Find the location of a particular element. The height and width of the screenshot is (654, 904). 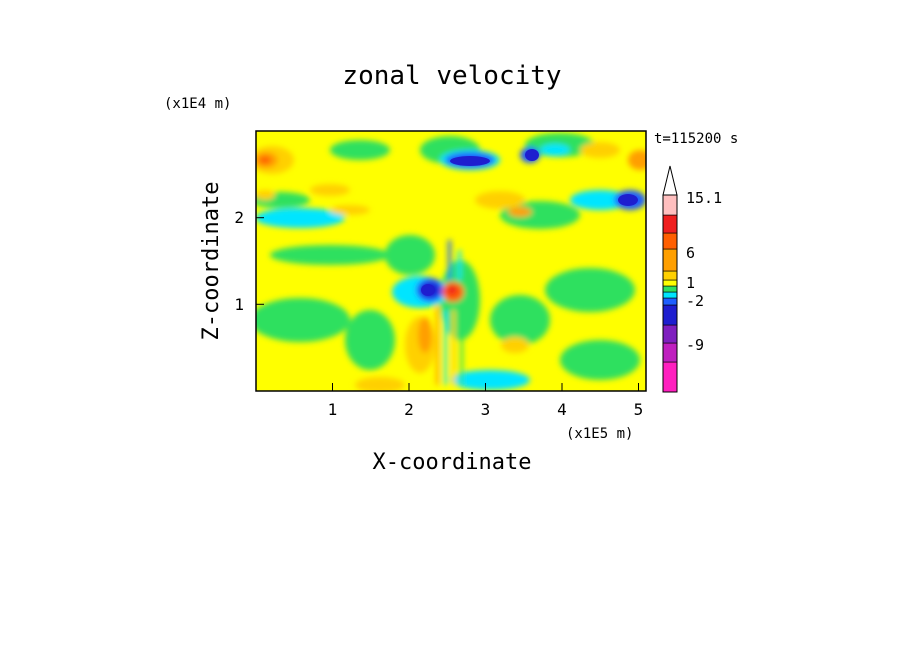

colorbar-label: 6 is located at coordinates (690, 253).